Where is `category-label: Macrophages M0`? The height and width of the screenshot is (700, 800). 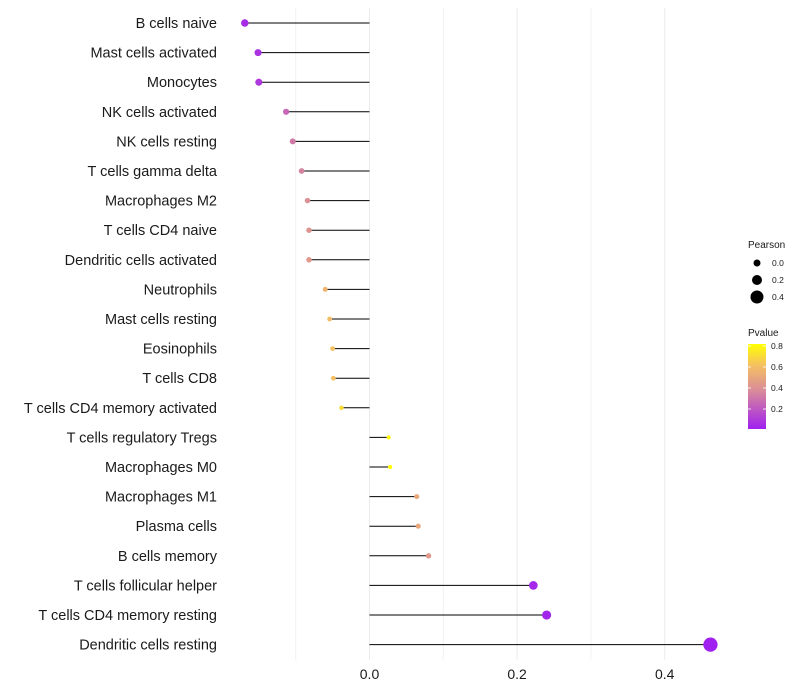 category-label: Macrophages M0 is located at coordinates (161, 468).